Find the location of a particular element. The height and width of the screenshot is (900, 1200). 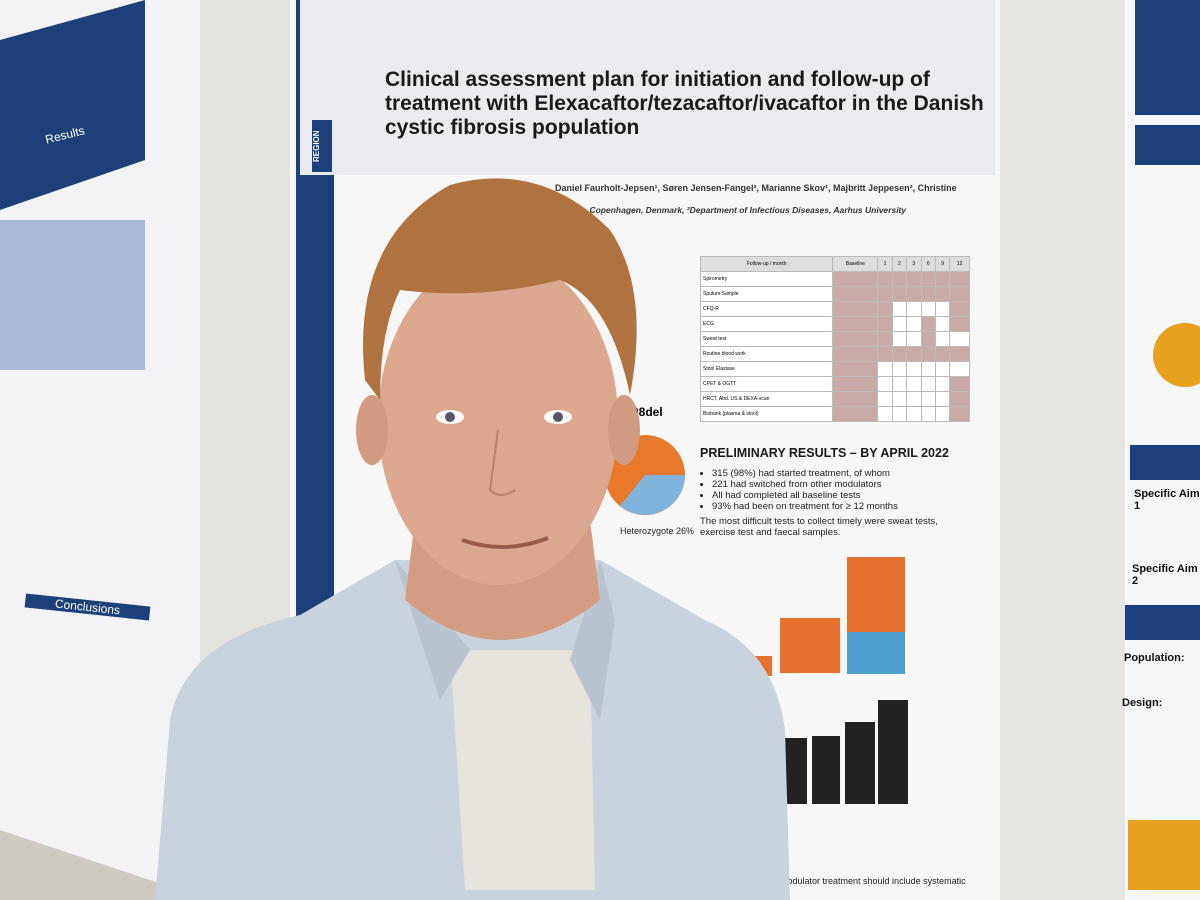

right-box is located at coordinates (1164, 855).